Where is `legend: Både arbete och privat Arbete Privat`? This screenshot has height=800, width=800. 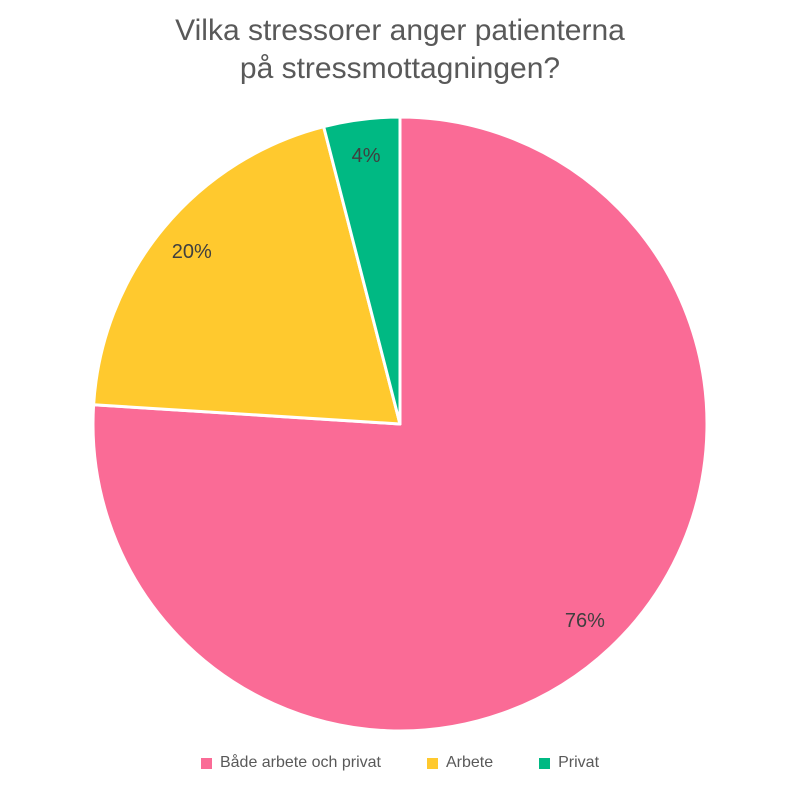 legend: Både arbete och privat Arbete Privat is located at coordinates (400, 763).